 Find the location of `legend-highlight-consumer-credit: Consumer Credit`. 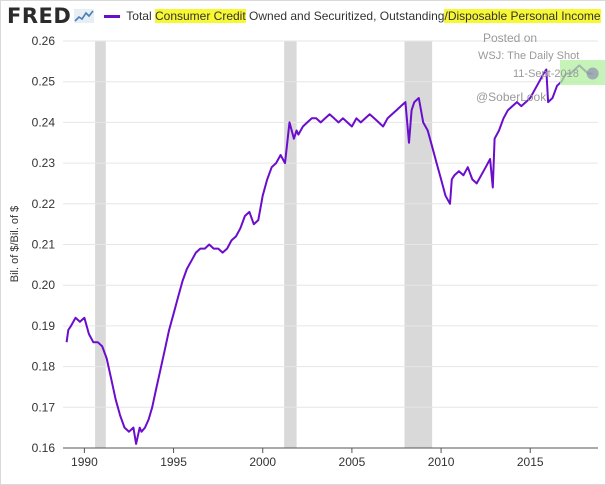

legend-highlight-consumer-credit: Consumer Credit is located at coordinates (200, 16).